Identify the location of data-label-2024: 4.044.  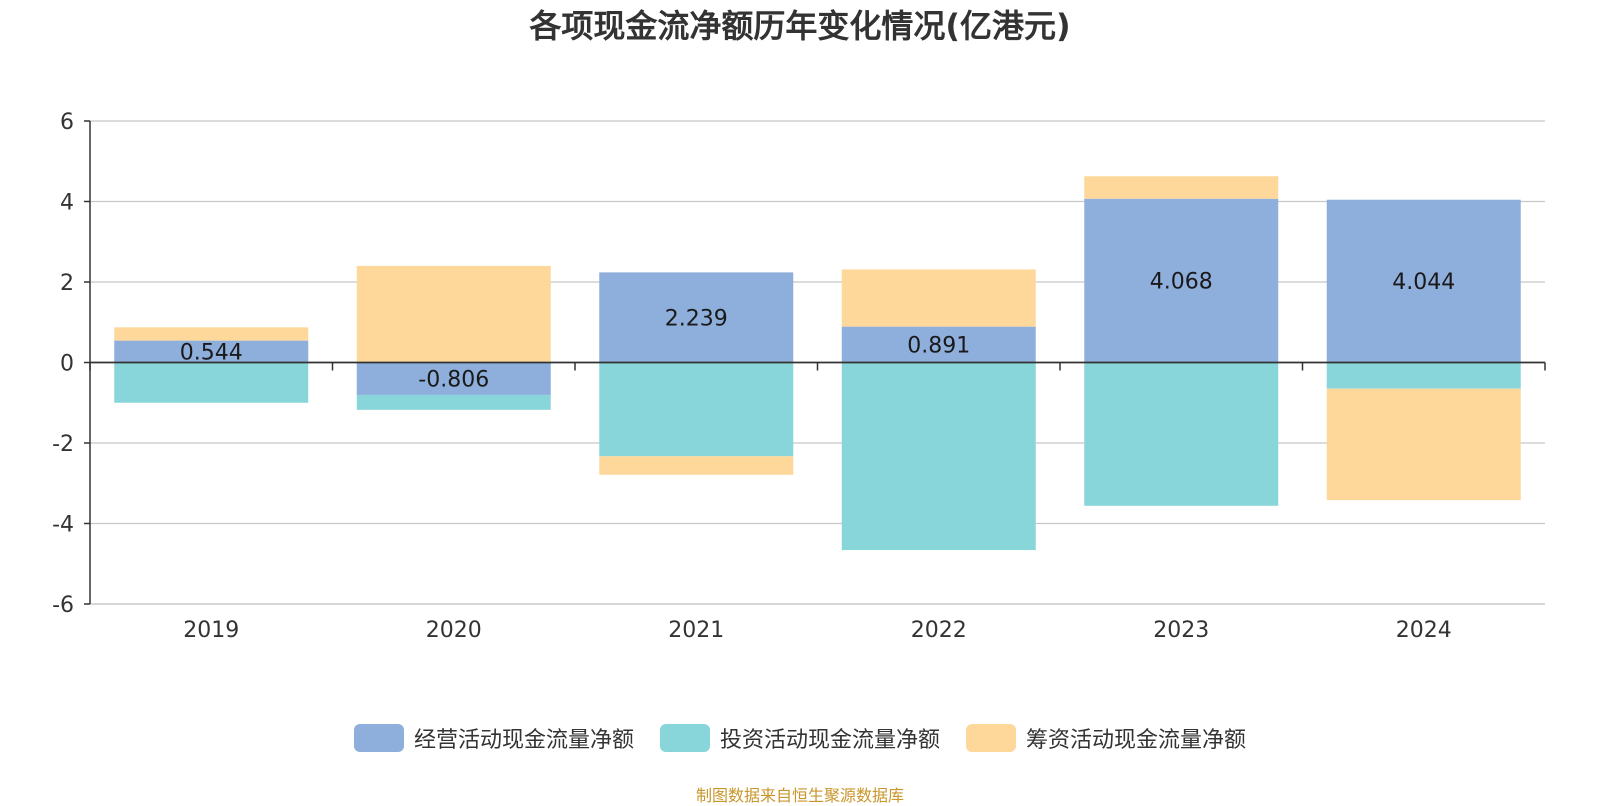
(1423, 282).